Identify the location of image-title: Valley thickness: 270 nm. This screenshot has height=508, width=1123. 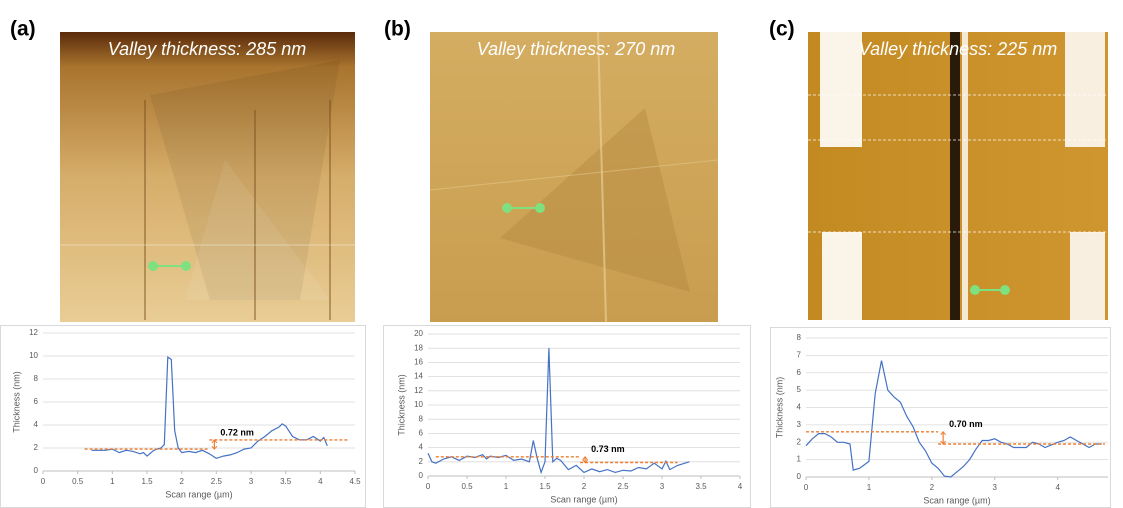
(576, 49).